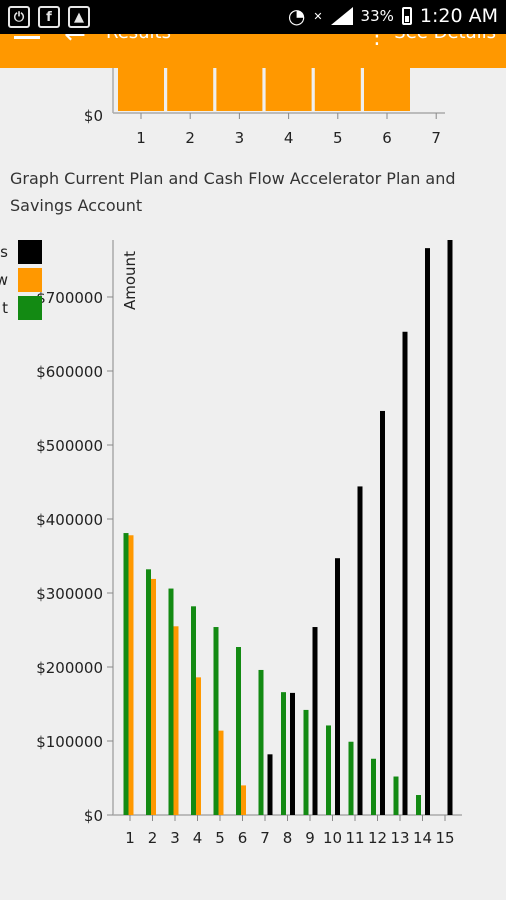  Describe the element at coordinates (130, 838) in the screenshot. I see `x-tick-label: 1` at that location.